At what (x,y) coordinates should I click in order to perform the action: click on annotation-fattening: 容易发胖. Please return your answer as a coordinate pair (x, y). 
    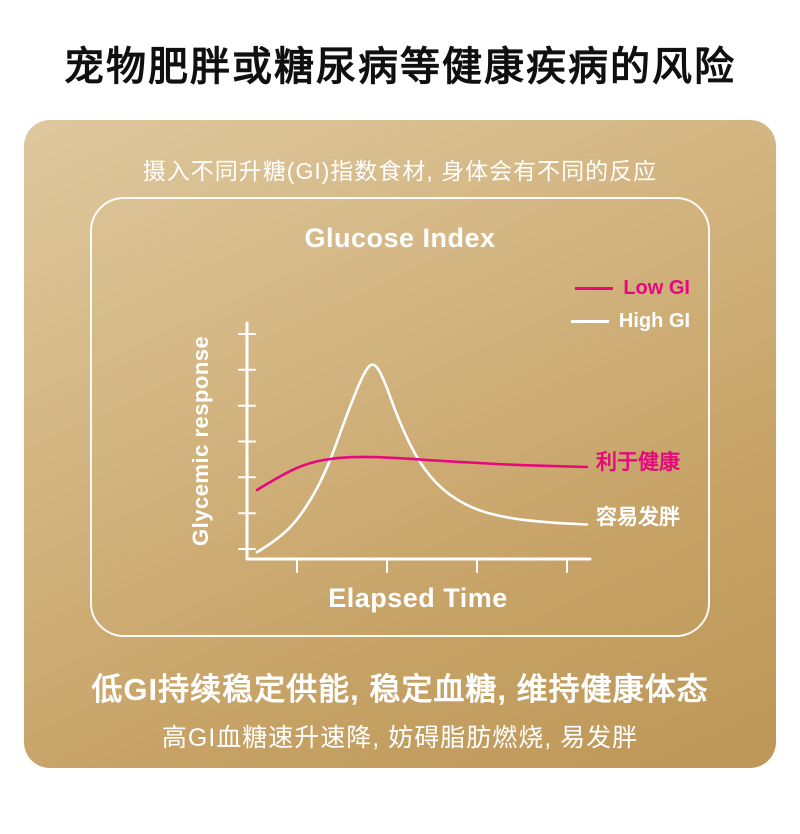
    Looking at the image, I should click on (638, 517).